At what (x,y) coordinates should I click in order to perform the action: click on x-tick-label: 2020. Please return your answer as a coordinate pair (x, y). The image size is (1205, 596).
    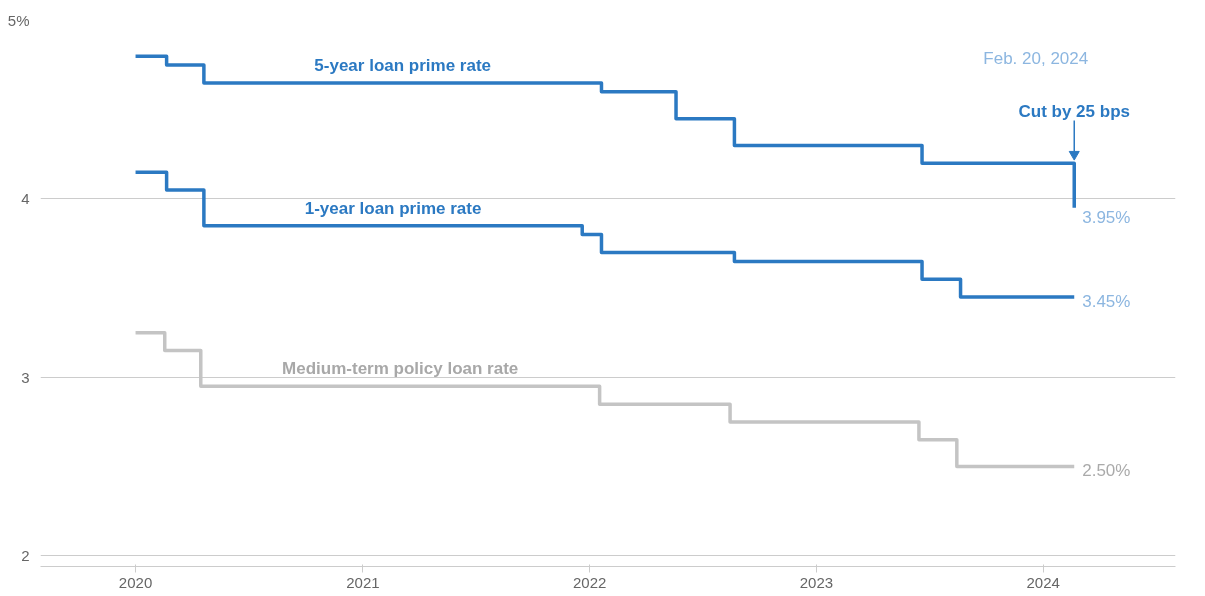
    Looking at the image, I should click on (135, 582).